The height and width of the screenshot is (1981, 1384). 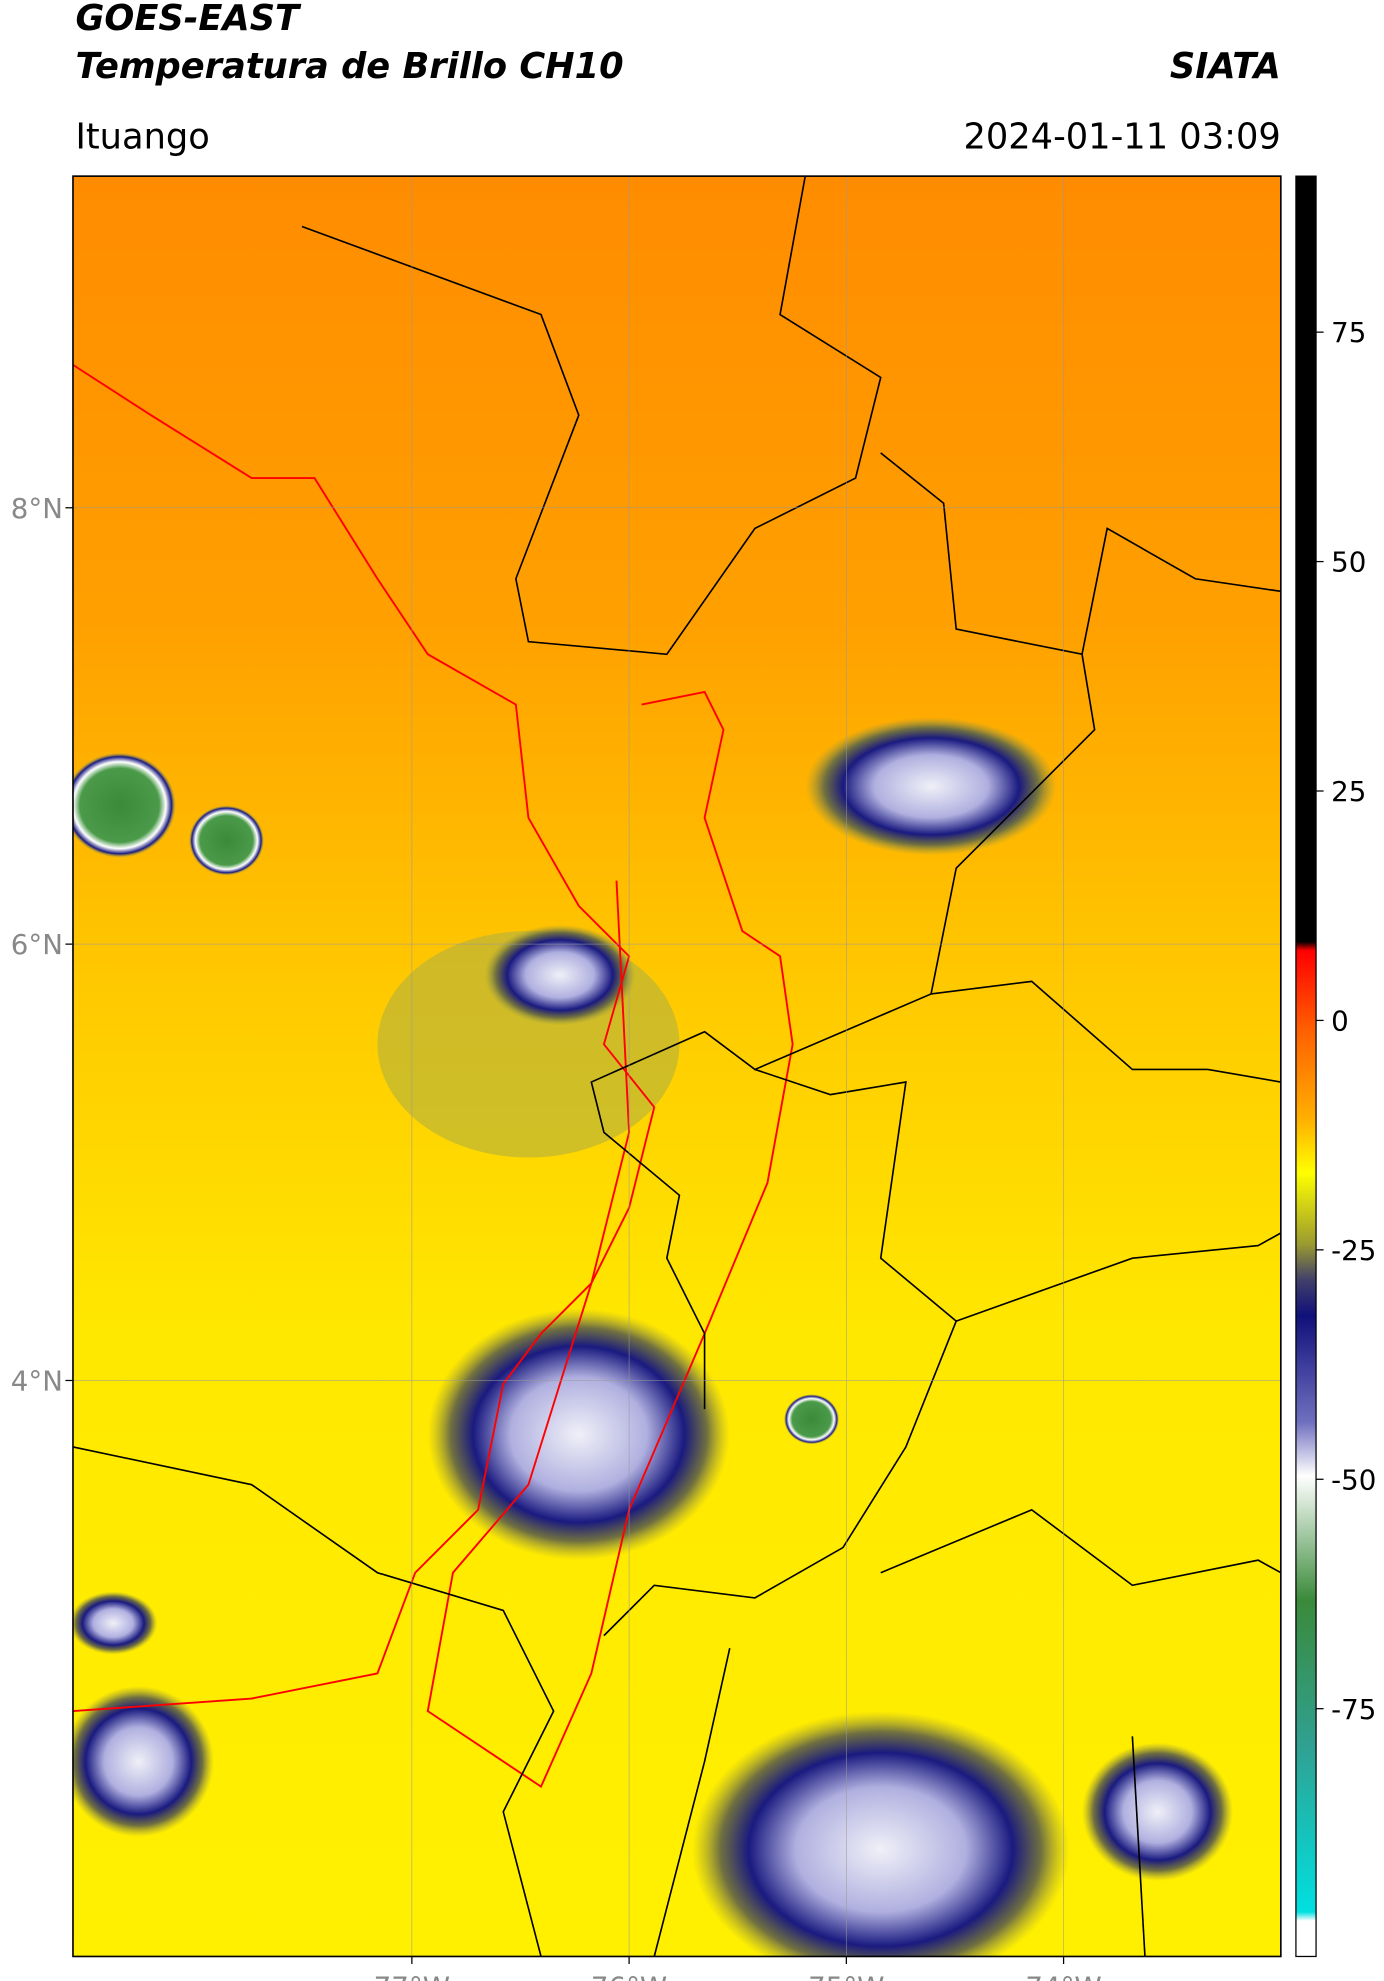 I want to click on x-tick-label: 74°W, so click(x=1063, y=1976).